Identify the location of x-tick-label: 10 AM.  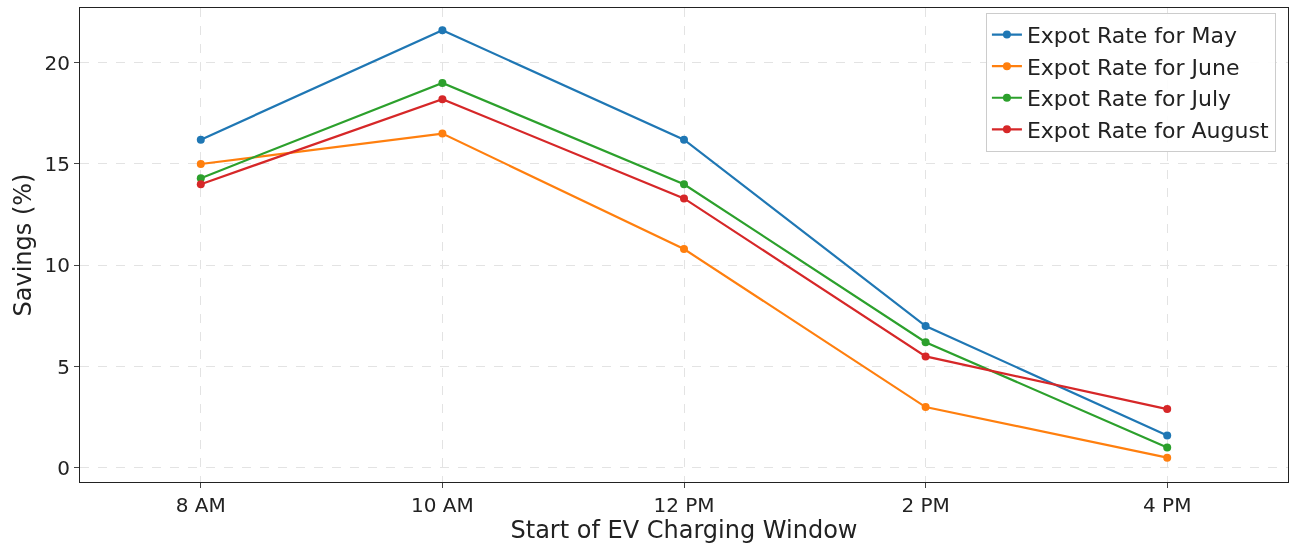
(442, 505).